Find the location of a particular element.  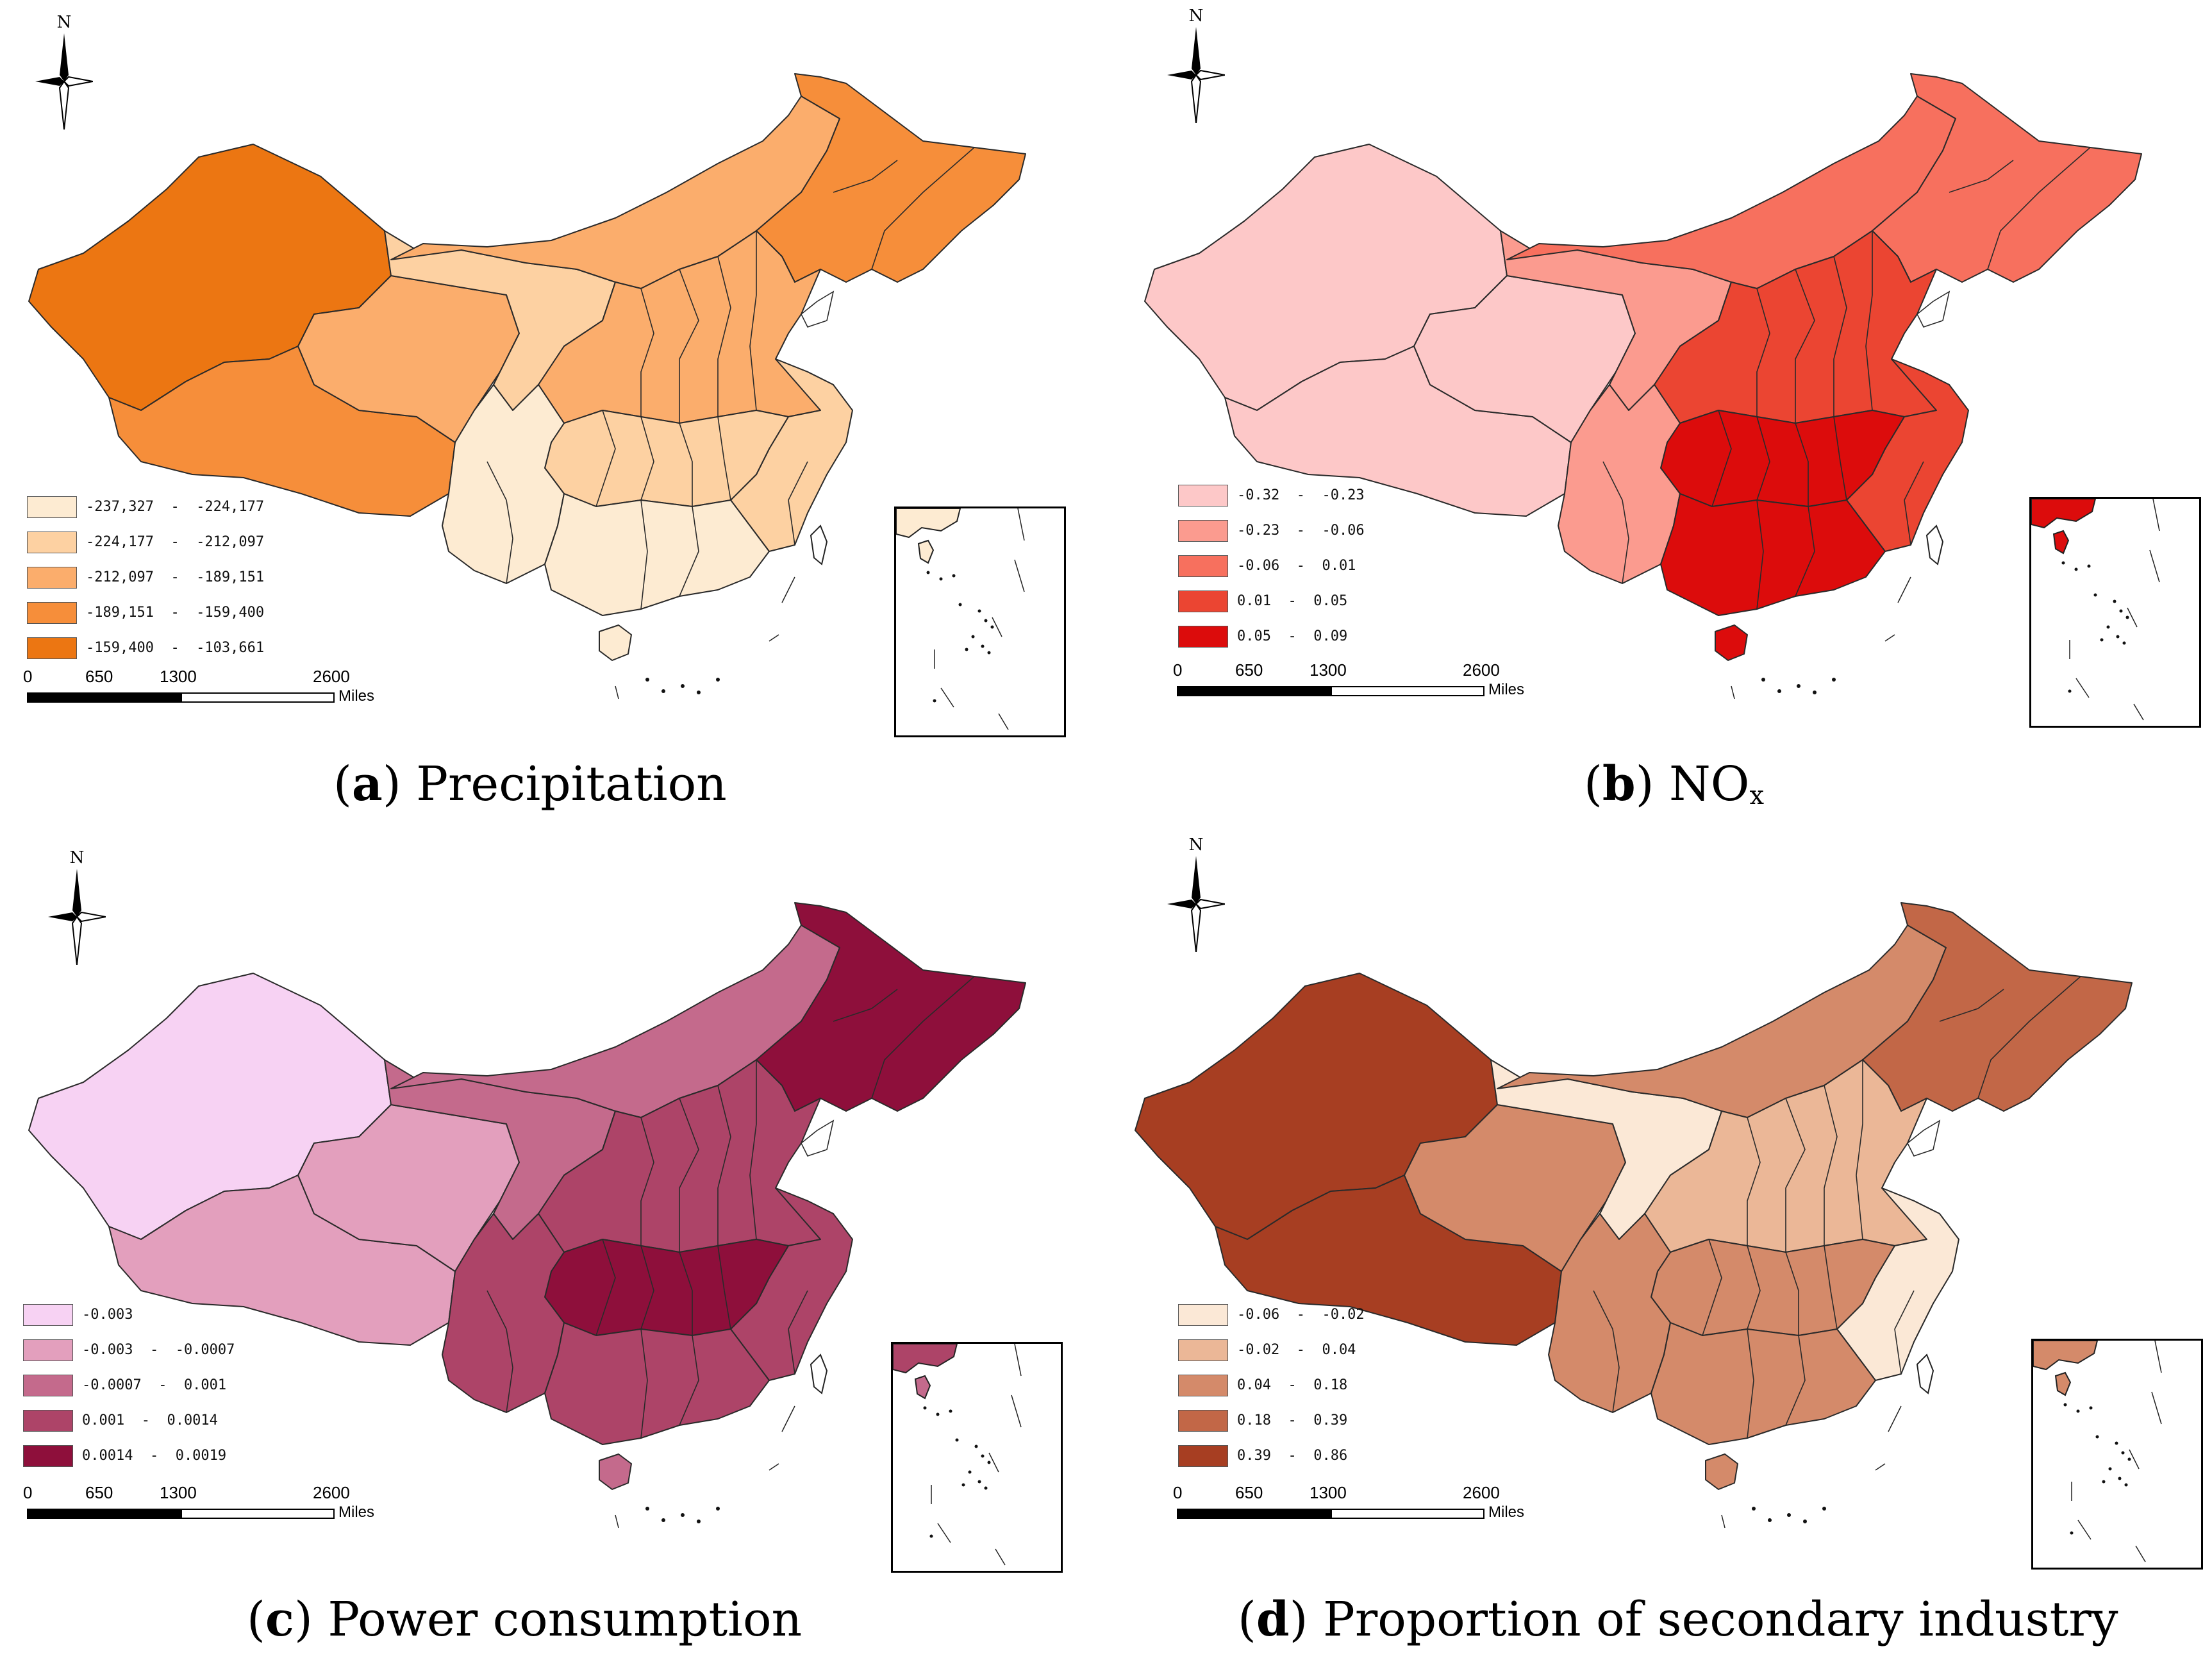

legend-label: -0.32 - -0.23 is located at coordinates (1301, 495).